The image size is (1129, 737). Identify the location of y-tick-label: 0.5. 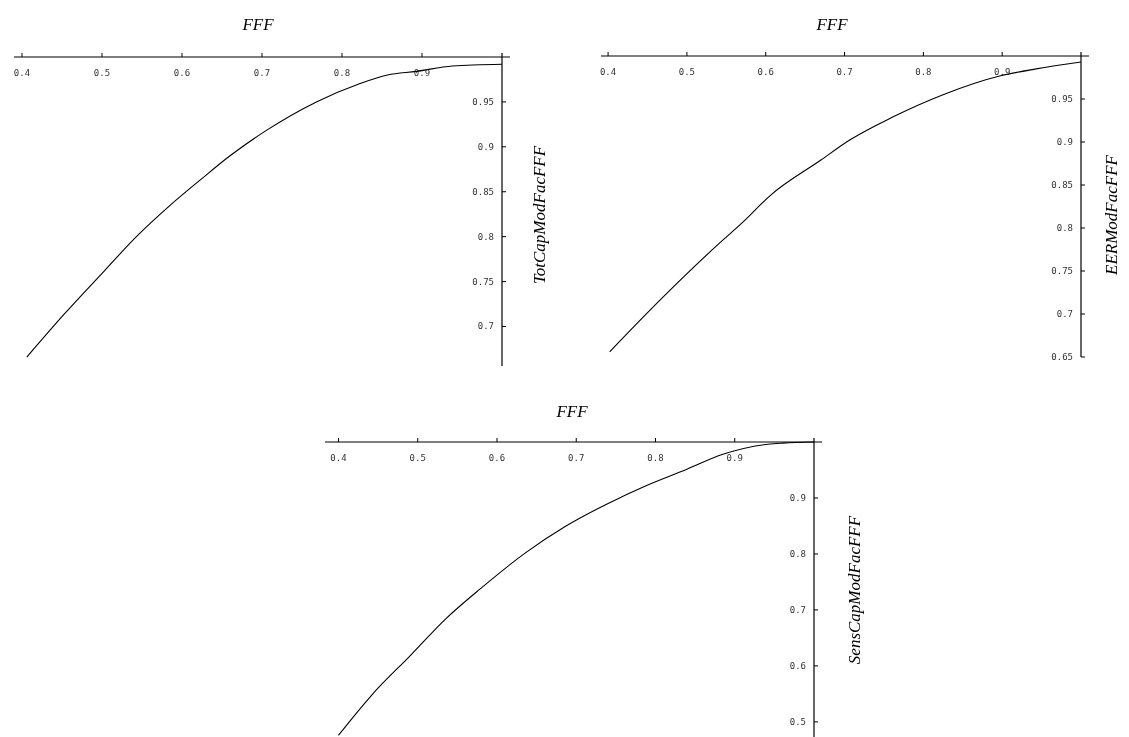
(797, 721).